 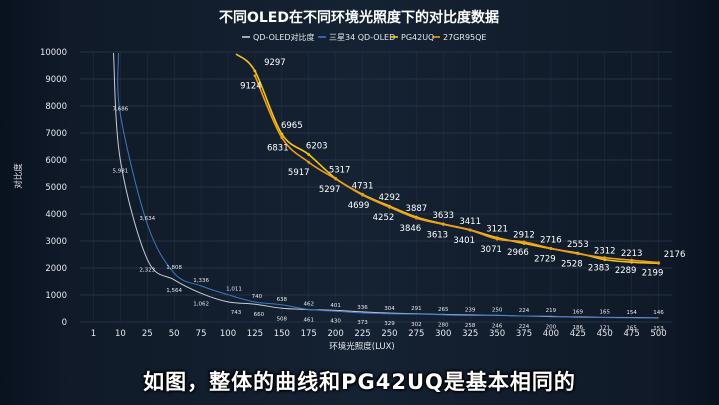 I want to click on data-label: 660, so click(x=259, y=315).